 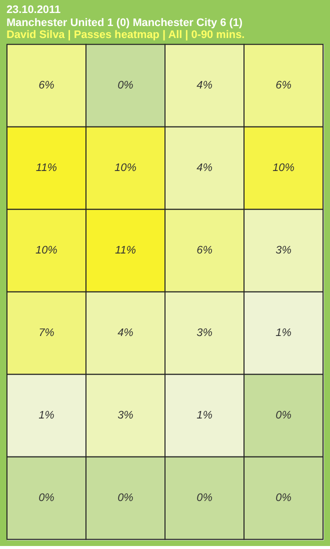 What do you see at coordinates (125, 34) in the screenshot?
I see `text: David Silva | Passes heatmap | All | 0-90 mins.` at bounding box center [125, 34].